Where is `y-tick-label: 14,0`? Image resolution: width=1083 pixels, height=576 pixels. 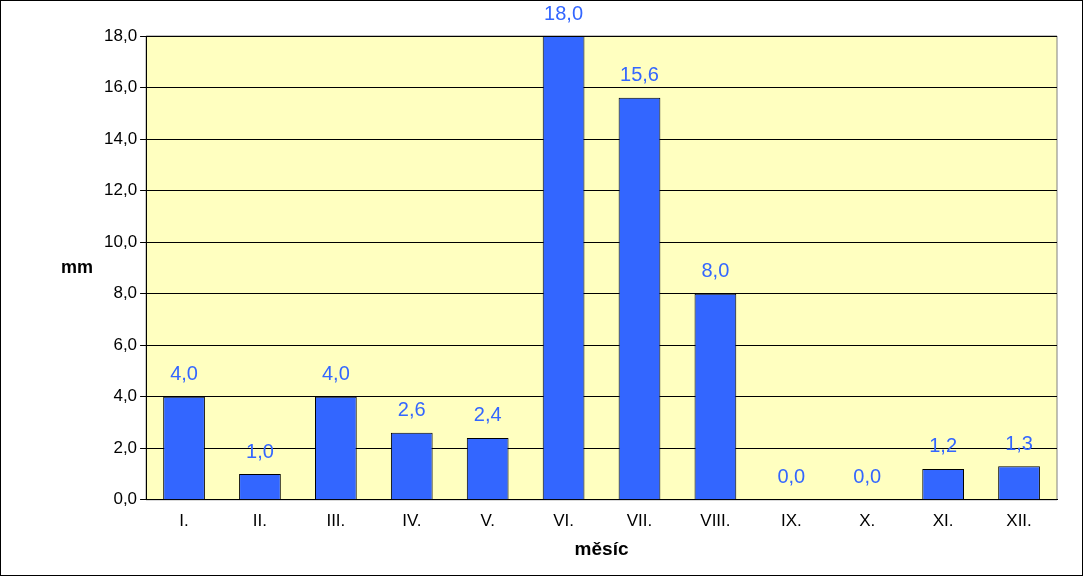
y-tick-label: 14,0 is located at coordinates (120, 138).